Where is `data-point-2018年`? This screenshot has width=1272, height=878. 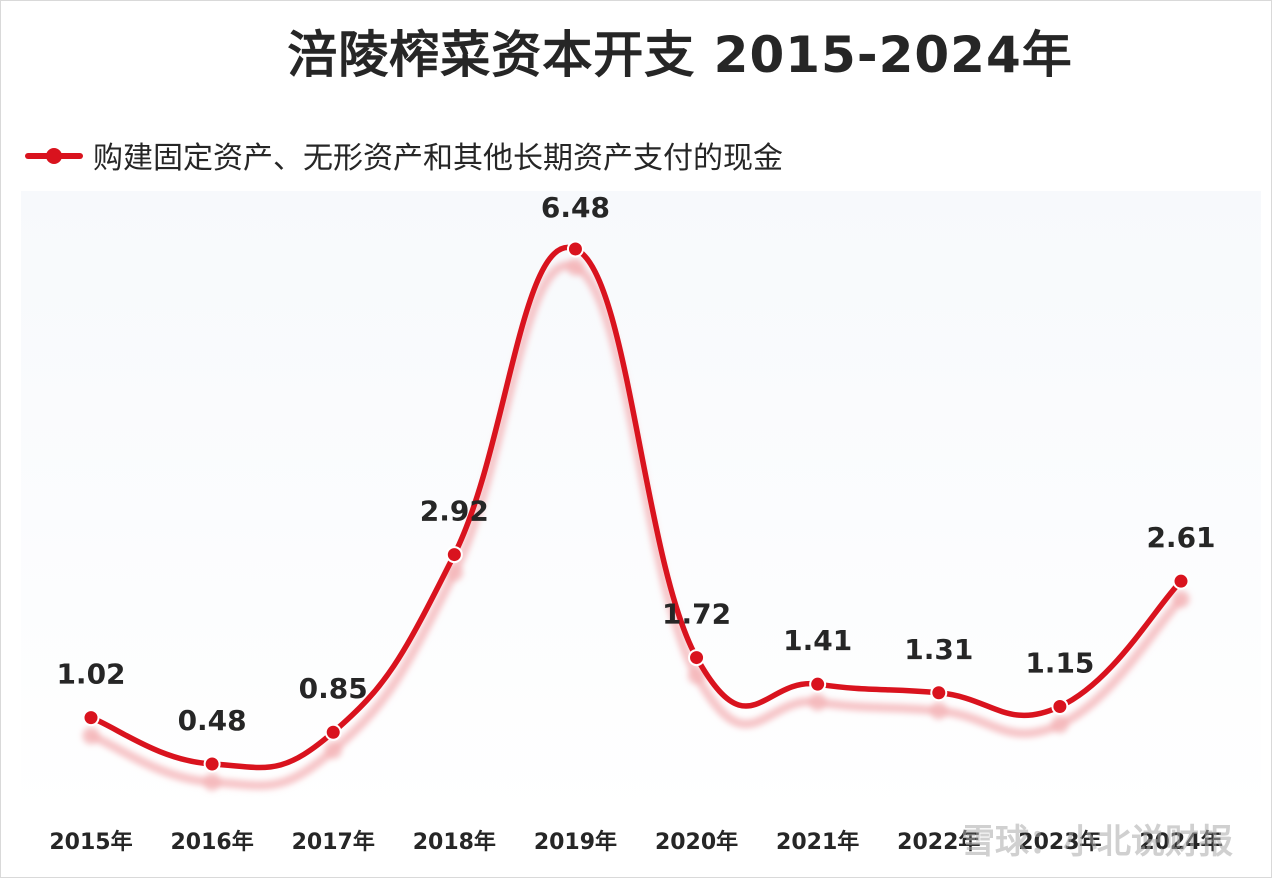 data-point-2018年 is located at coordinates (454, 555).